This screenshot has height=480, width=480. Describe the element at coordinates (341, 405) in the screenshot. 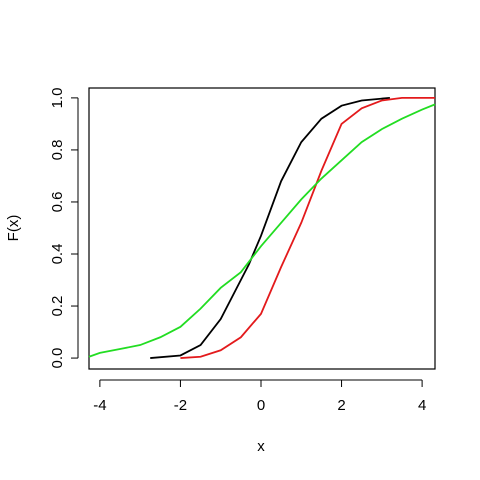

I see `x-tick-label: 2` at that location.